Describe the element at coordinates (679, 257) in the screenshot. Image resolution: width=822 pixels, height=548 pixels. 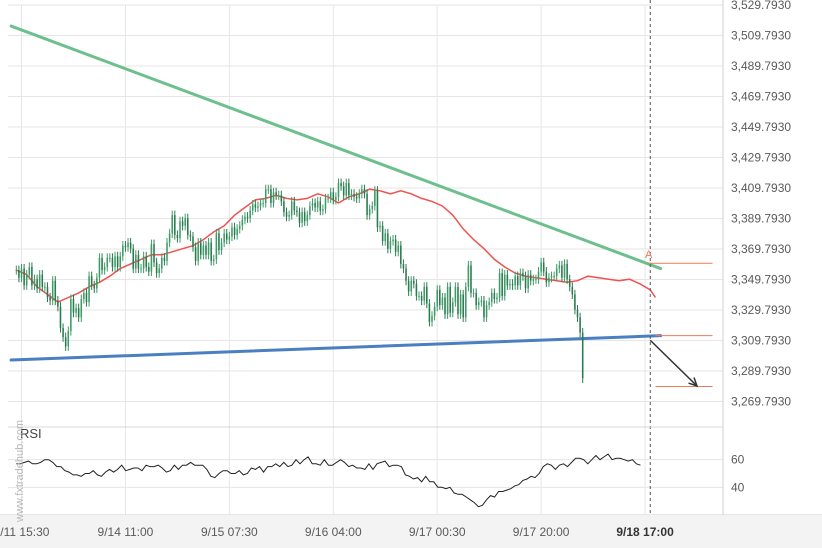
I see `overlays: A` at that location.